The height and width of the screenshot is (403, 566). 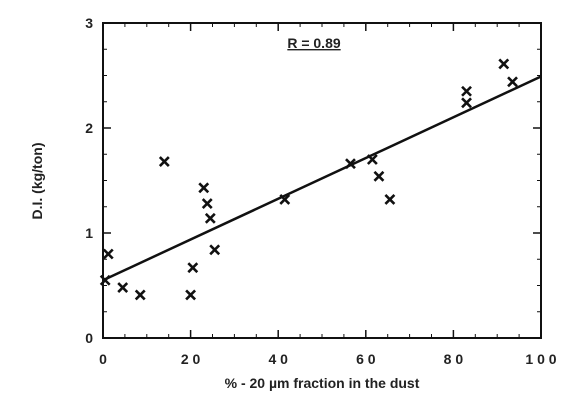 I want to click on x-tick-label: 4 0, so click(x=278, y=359).